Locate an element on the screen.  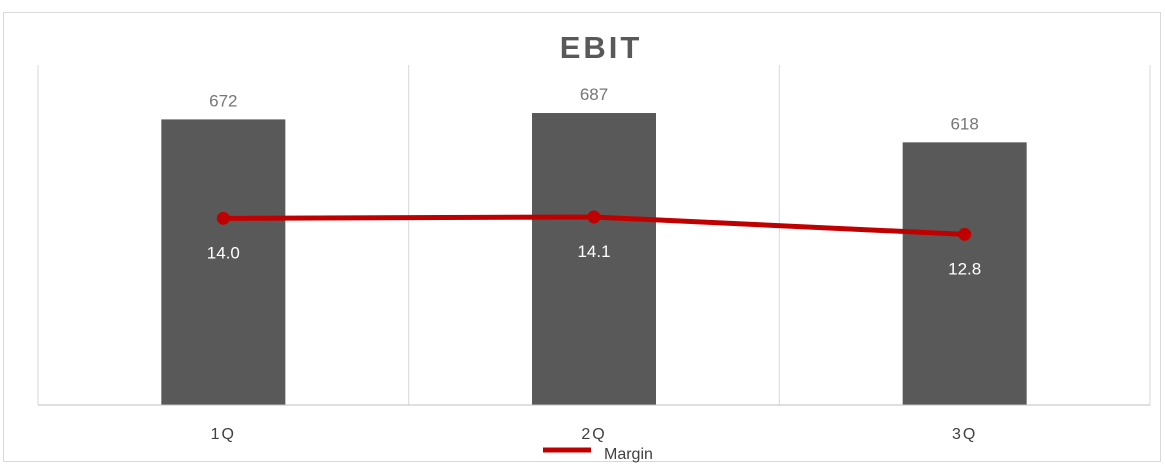
axis-layer: 1Q 2Q 3Q is located at coordinates (594, 423).